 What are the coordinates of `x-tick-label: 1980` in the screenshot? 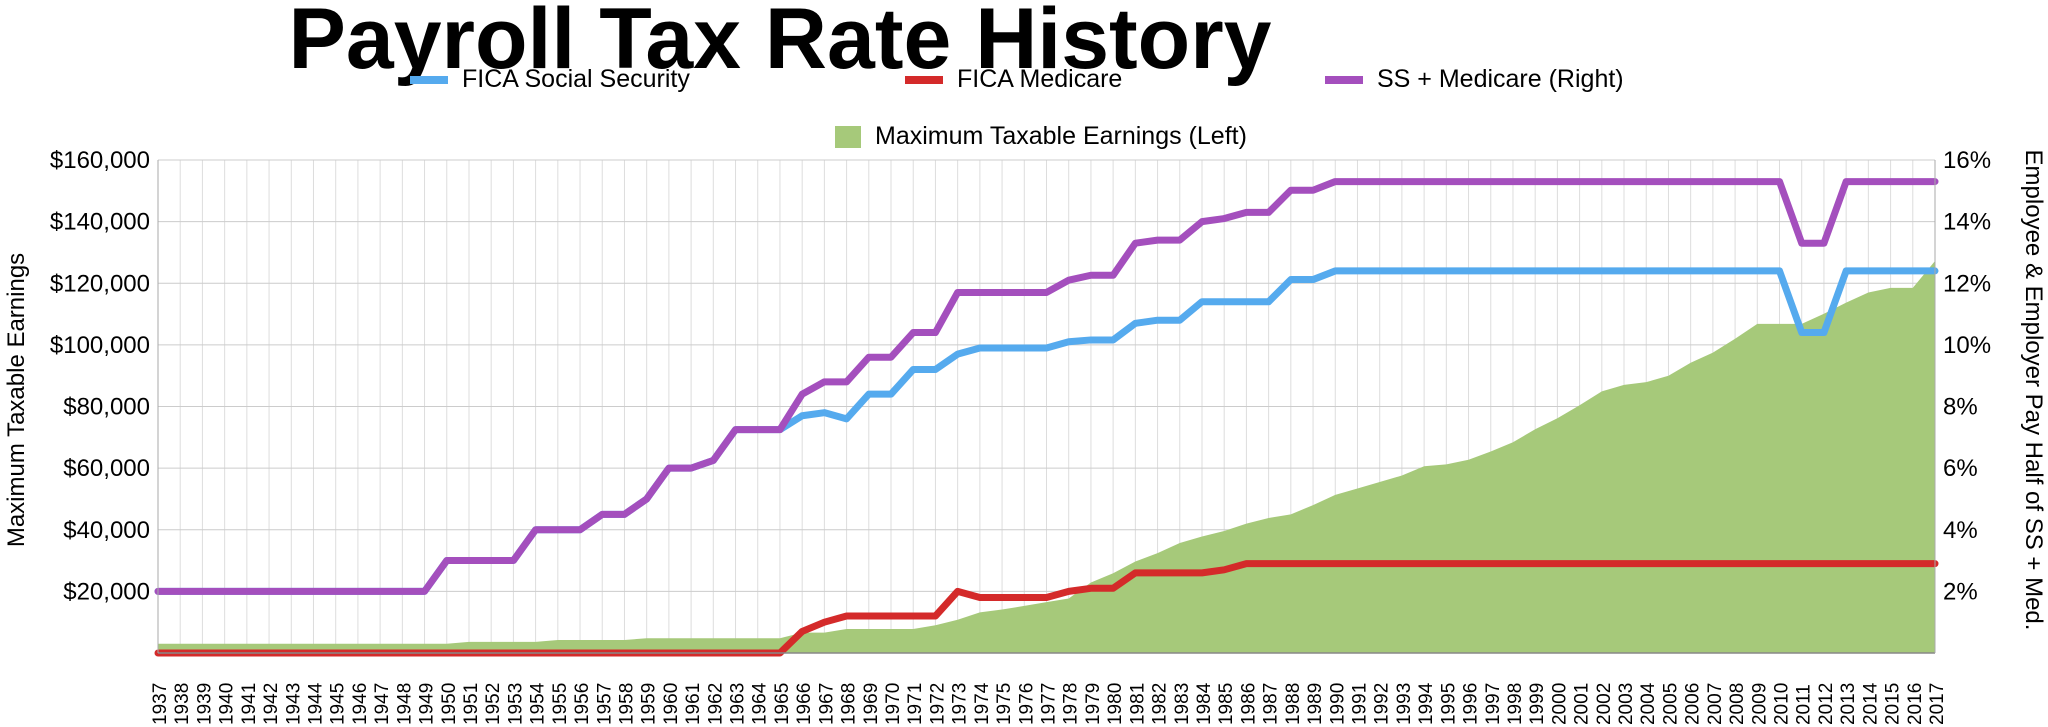 It's located at (1115, 704).